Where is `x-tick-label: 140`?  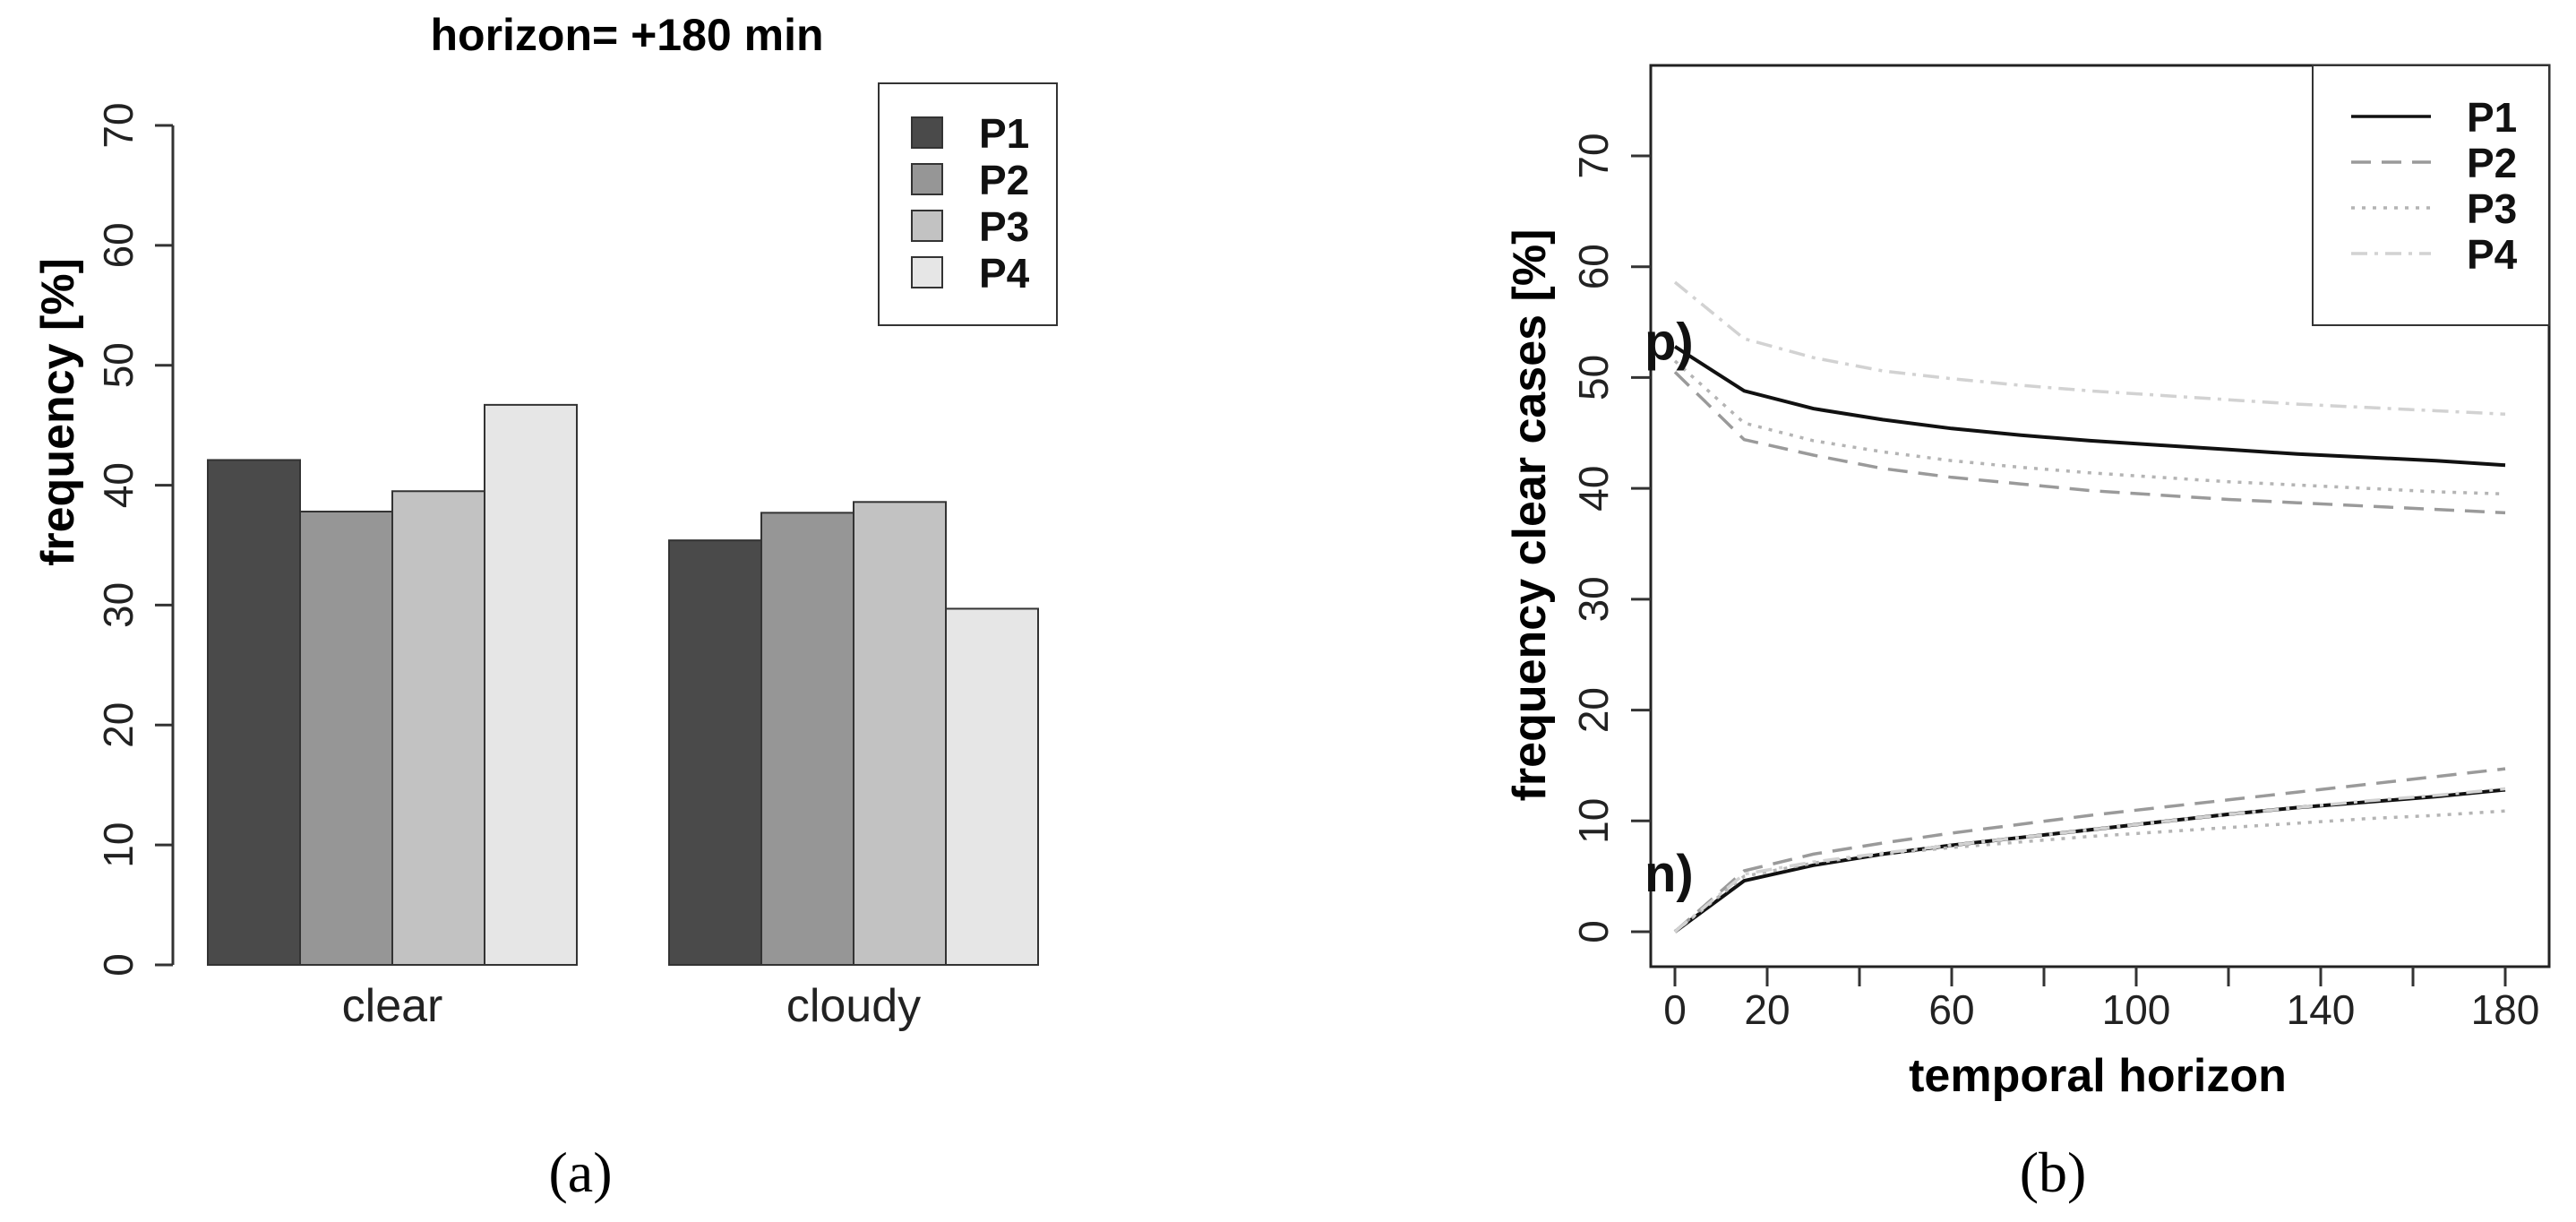 x-tick-label: 140 is located at coordinates (2321, 1009).